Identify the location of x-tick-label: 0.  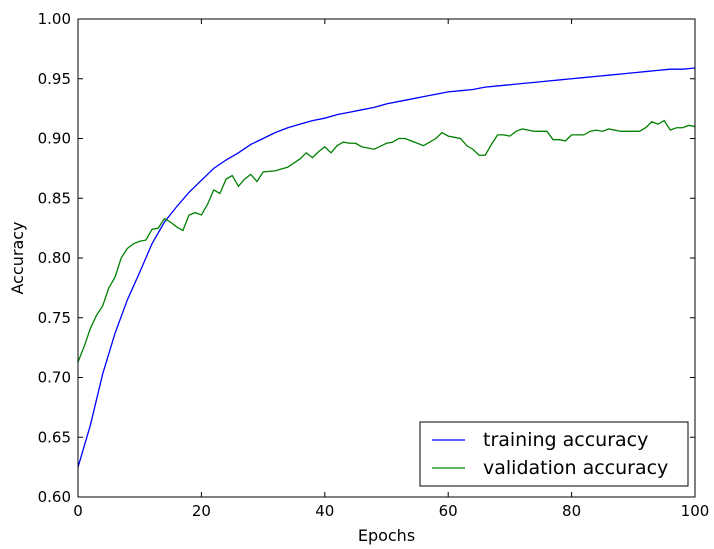
(78, 511).